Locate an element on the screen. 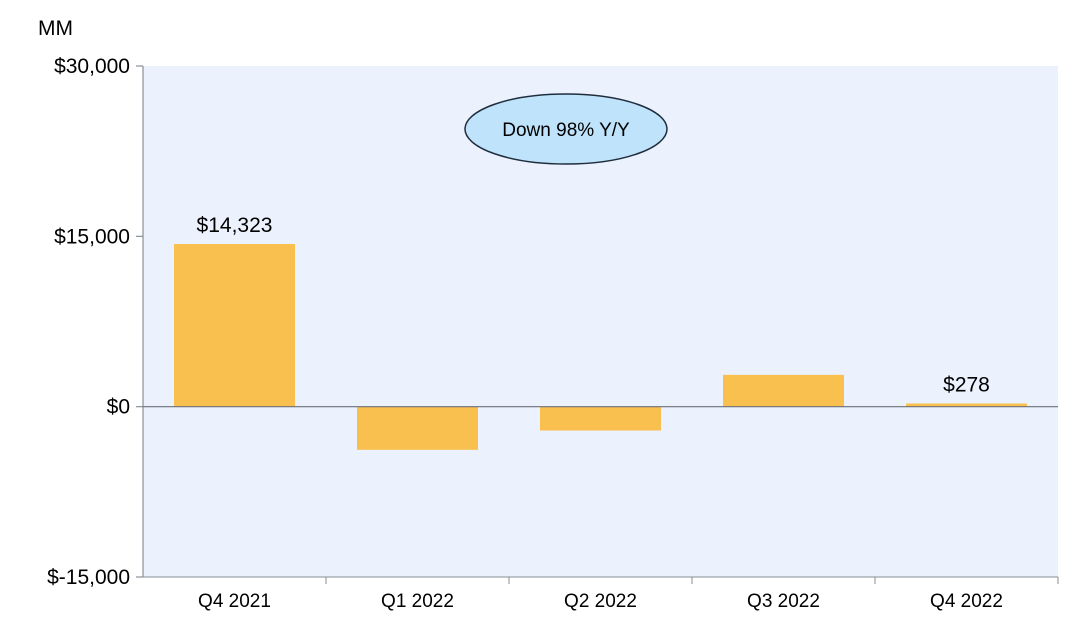  y-tick-label: $0 is located at coordinates (118, 407).